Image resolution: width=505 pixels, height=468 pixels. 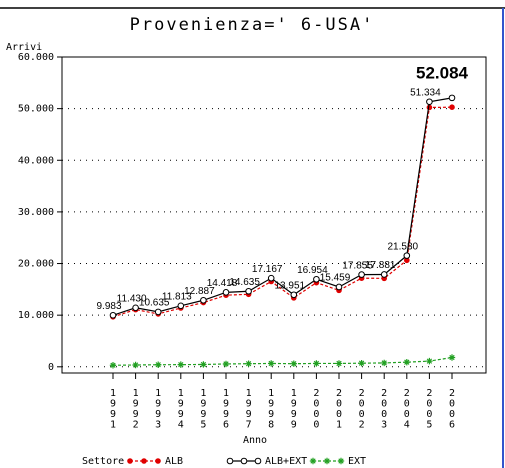 I want to click on value-label: 11.813, so click(x=177, y=296).